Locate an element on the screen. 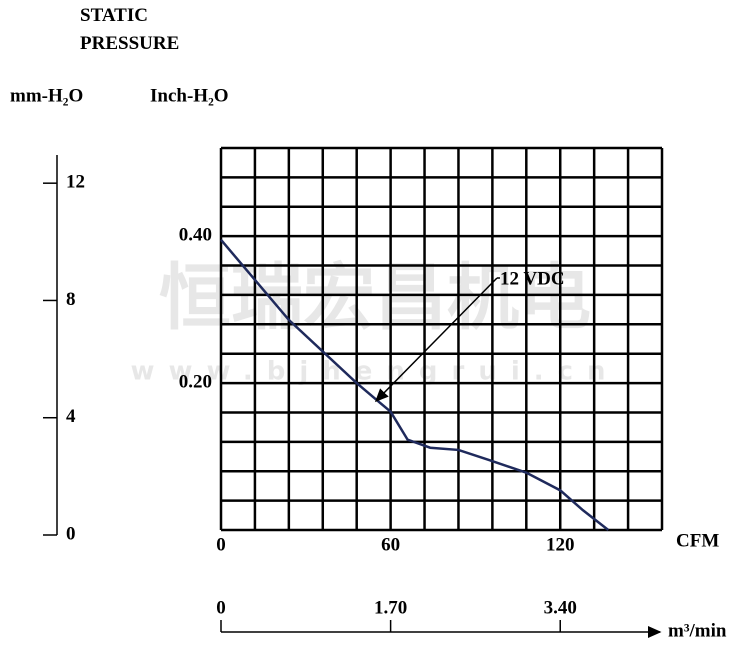  y-tick-label: 0.40 is located at coordinates (195, 235).